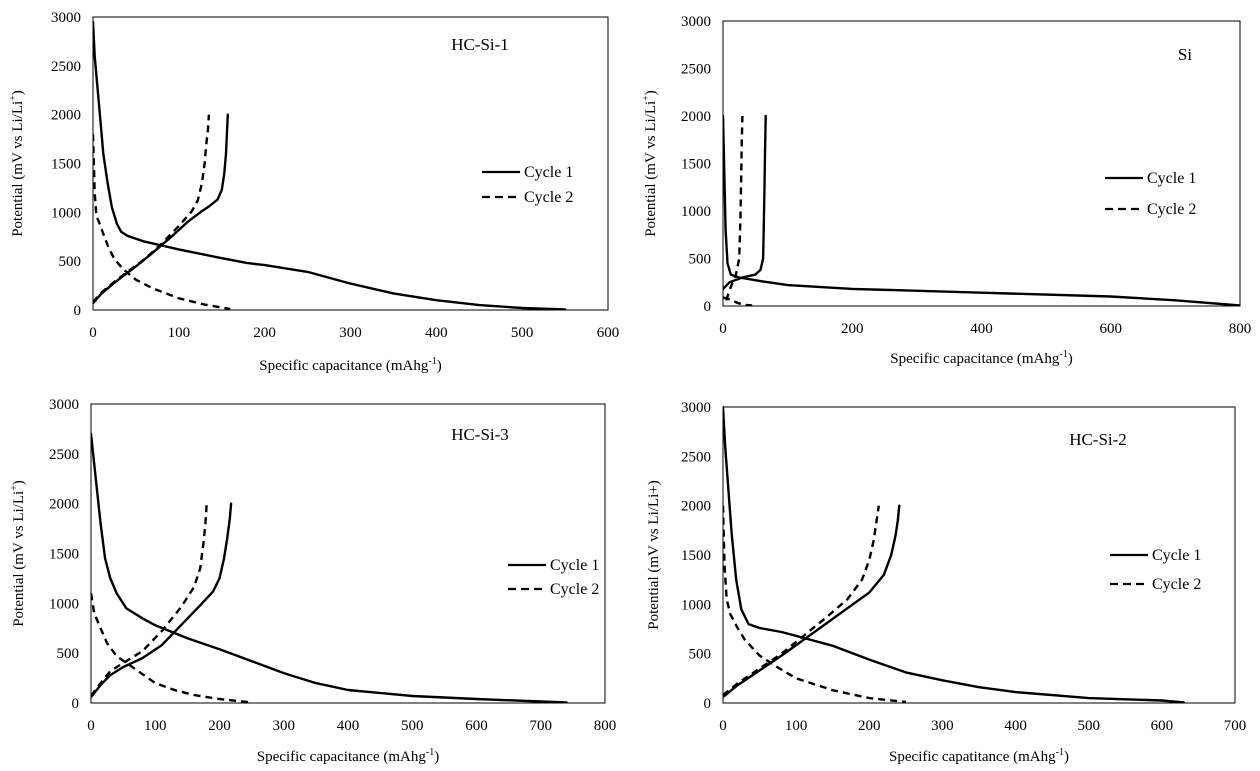 Image resolution: width=1260 pixels, height=771 pixels. What do you see at coordinates (979, 756) in the screenshot?
I see `x-axis-title: Specific capatitance (mAhg-1)` at bounding box center [979, 756].